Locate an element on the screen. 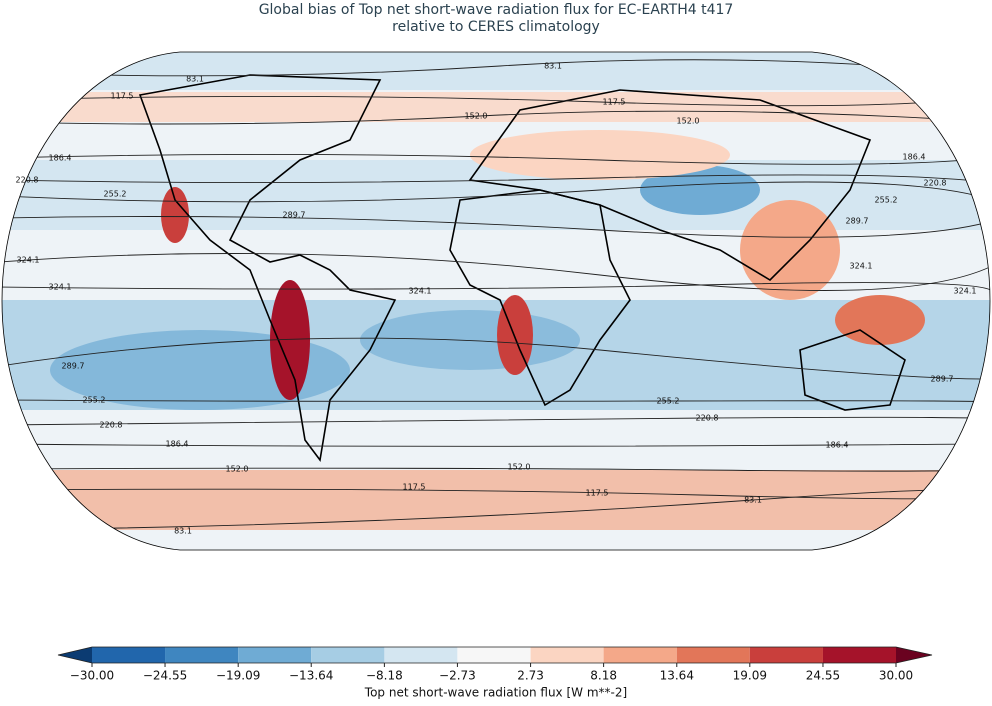  colorbar-tick-label: 24.55 is located at coordinates (823, 676).